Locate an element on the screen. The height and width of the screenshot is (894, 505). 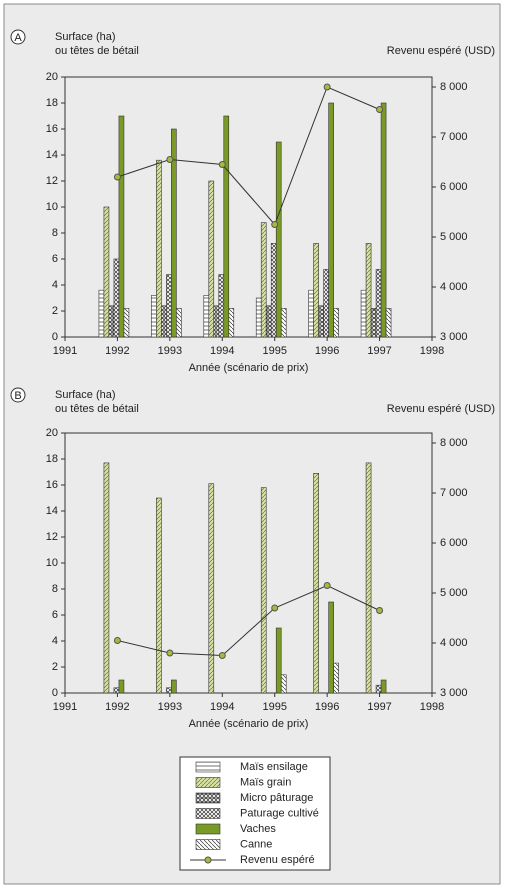
legend-label: Maïs grain is located at coordinates (265, 782).